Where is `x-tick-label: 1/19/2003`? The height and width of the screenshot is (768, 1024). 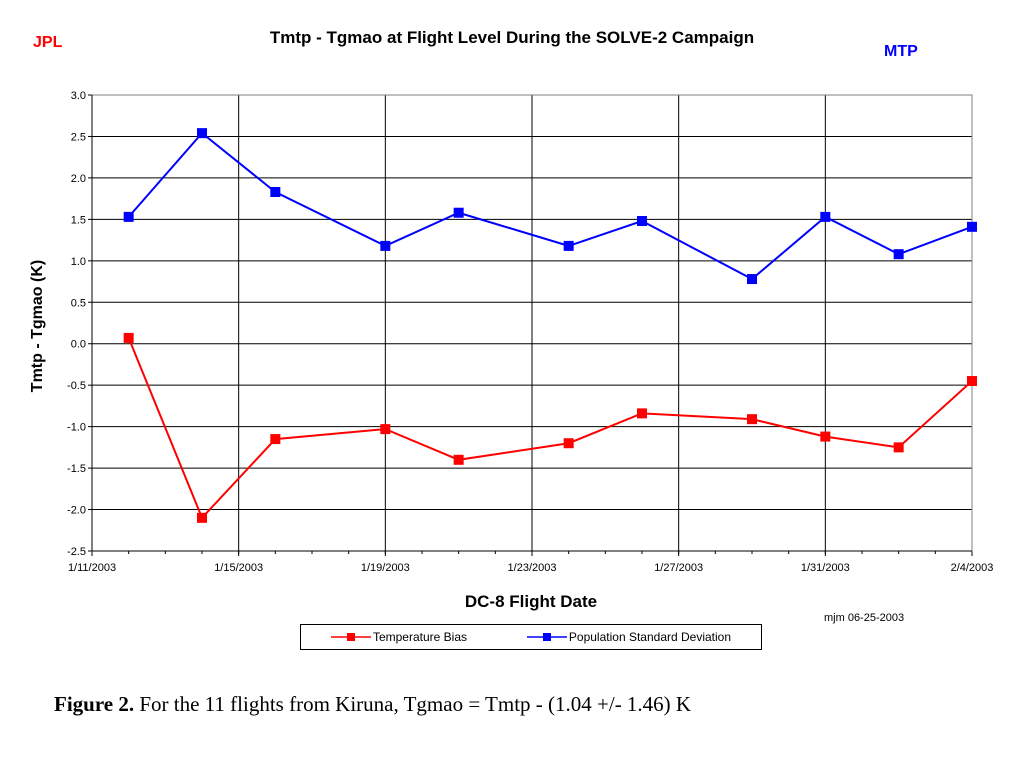 x-tick-label: 1/19/2003 is located at coordinates (385, 568).